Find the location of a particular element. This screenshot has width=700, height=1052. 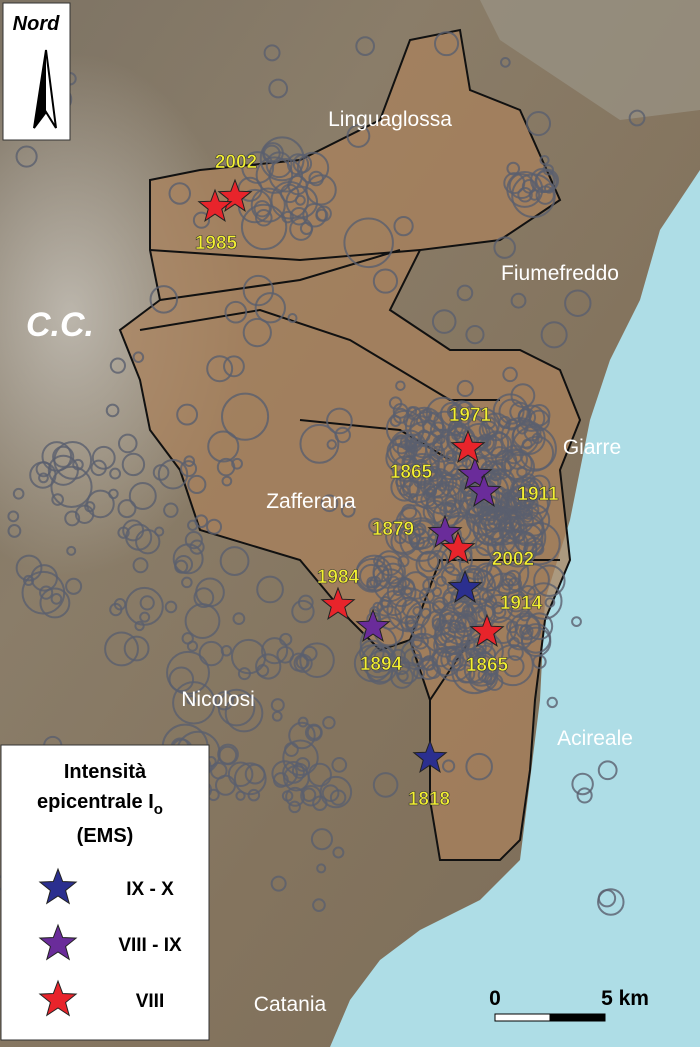

legend-title: Intensità is located at coordinates (105, 772).